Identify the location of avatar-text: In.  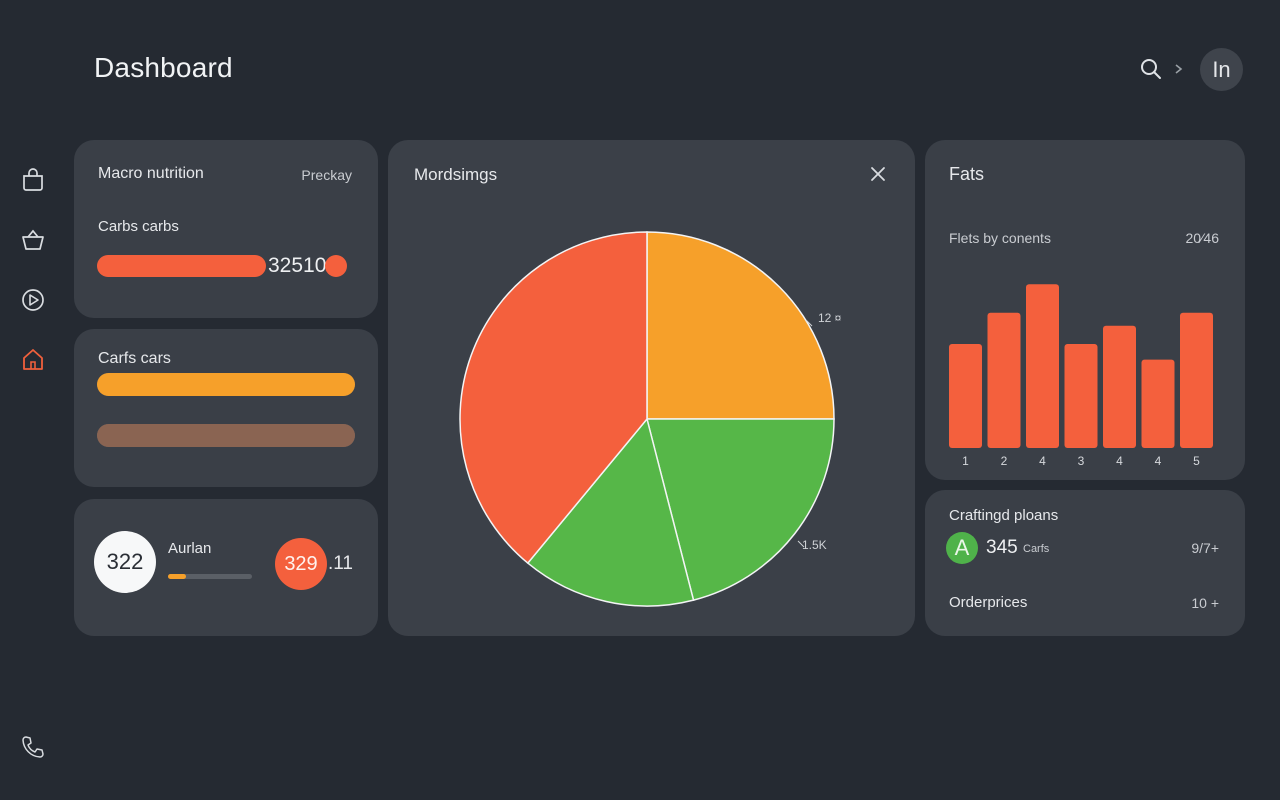
(1221, 69).